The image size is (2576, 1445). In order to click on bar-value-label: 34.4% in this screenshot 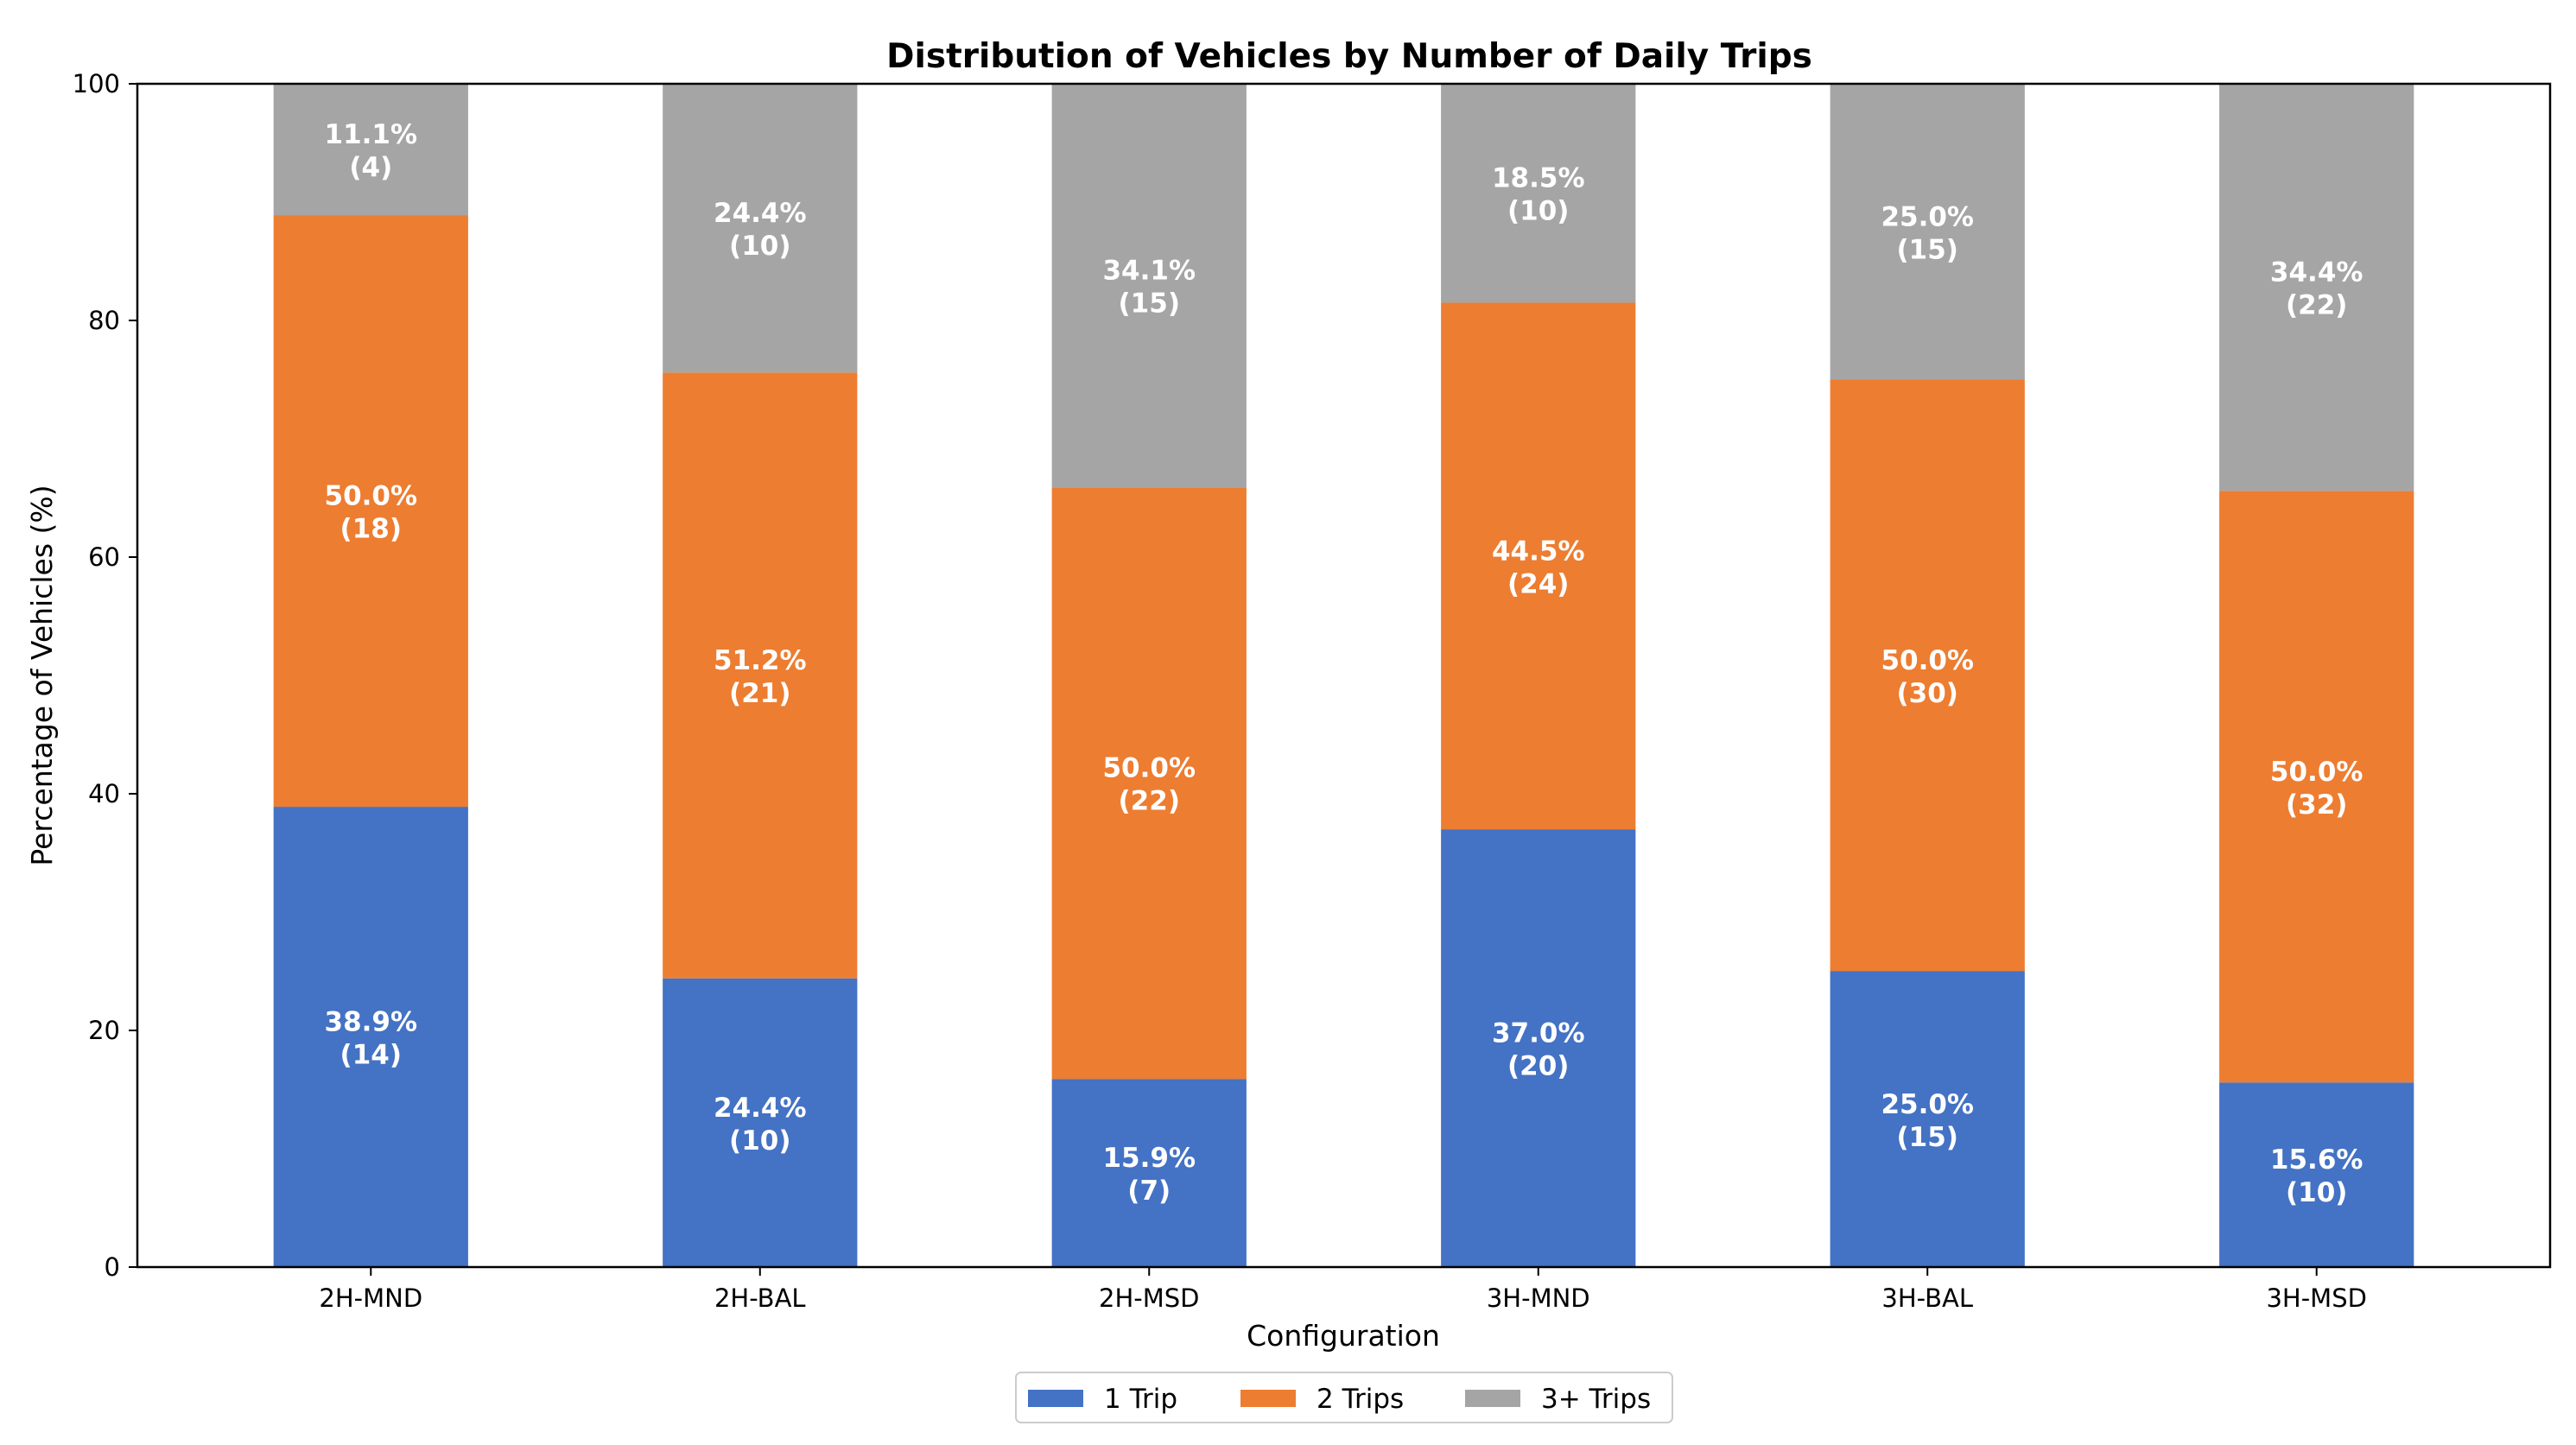, I will do `click(2316, 272)`.